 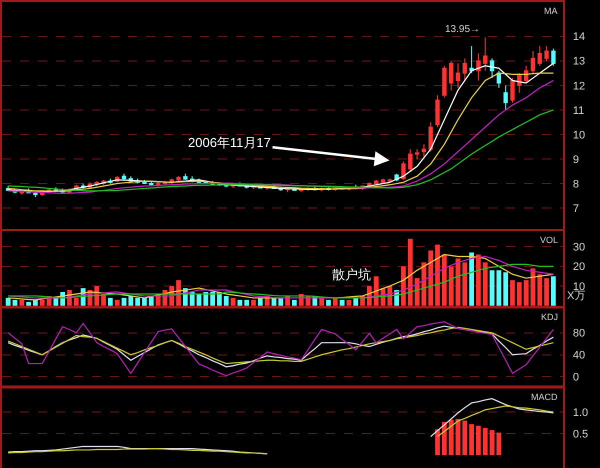 I want to click on text: VOL, so click(x=549, y=240).